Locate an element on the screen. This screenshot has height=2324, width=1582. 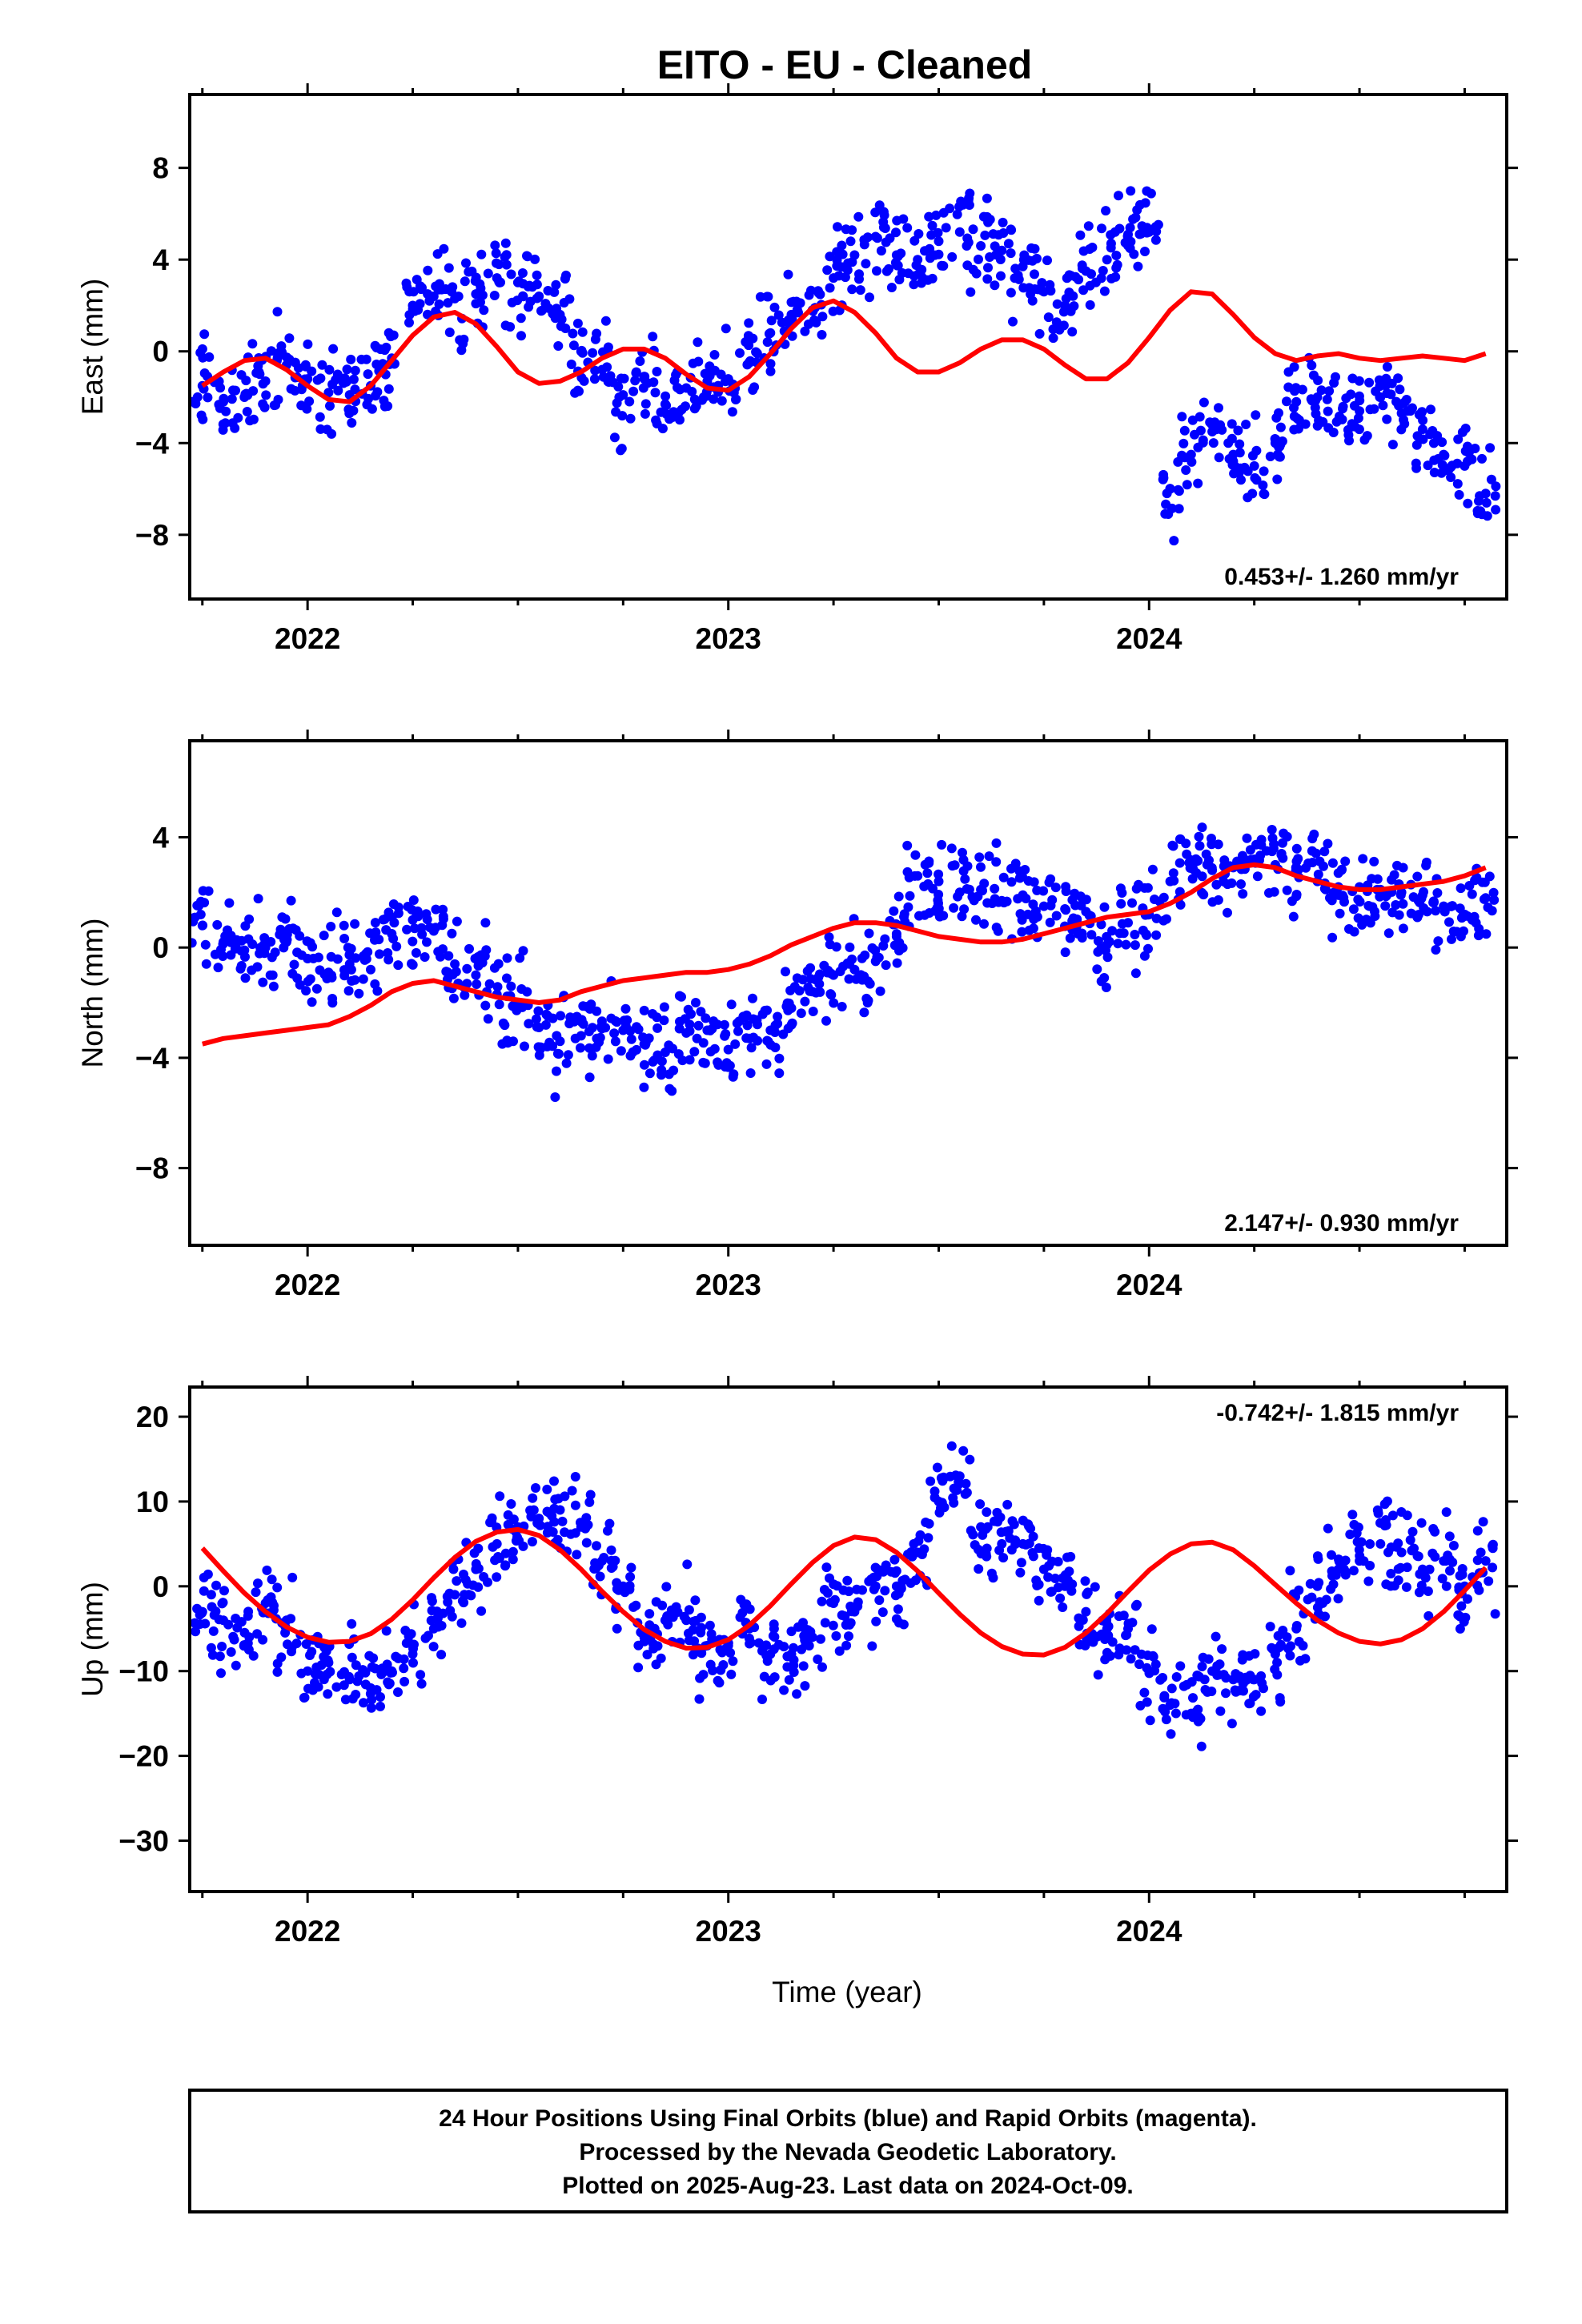
x-tick-label: 2022 is located at coordinates (308, 1931).